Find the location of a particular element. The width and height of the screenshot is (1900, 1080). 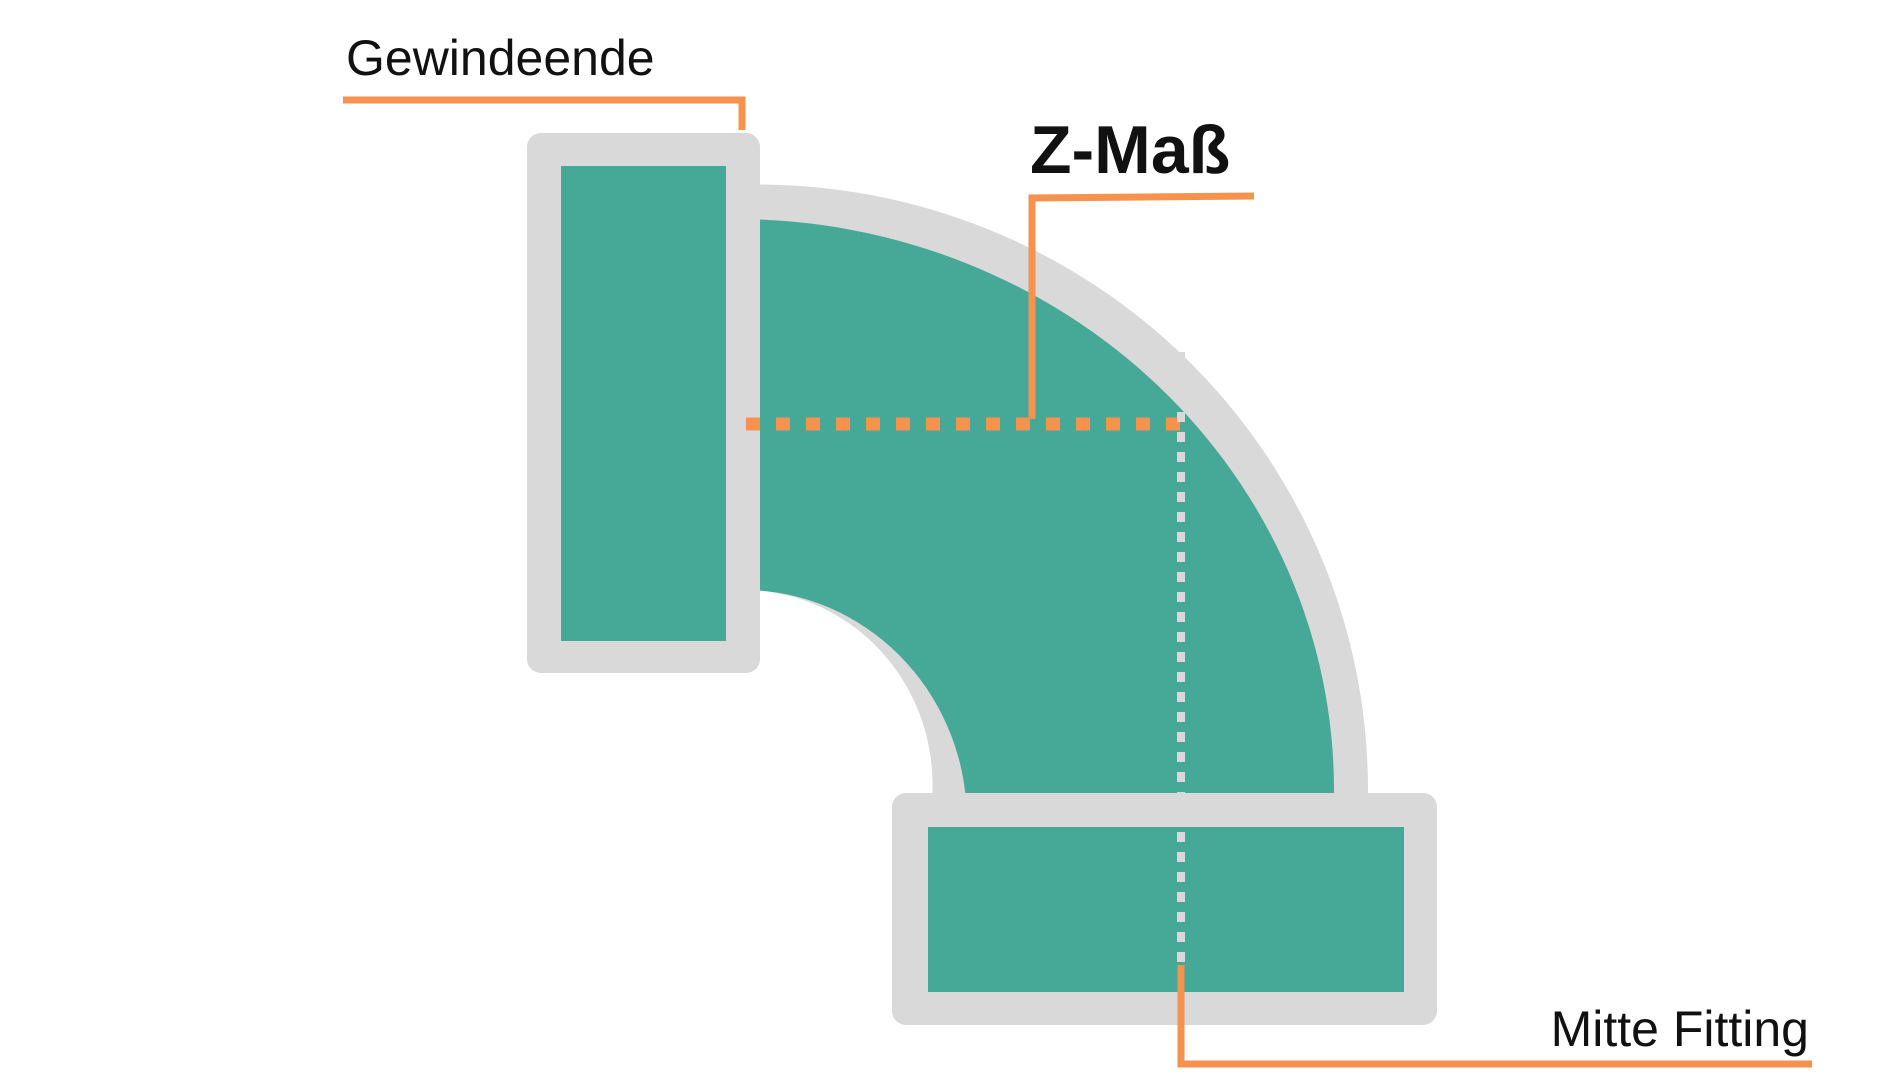

z-dimension-leader-line is located at coordinates (1141, 305).